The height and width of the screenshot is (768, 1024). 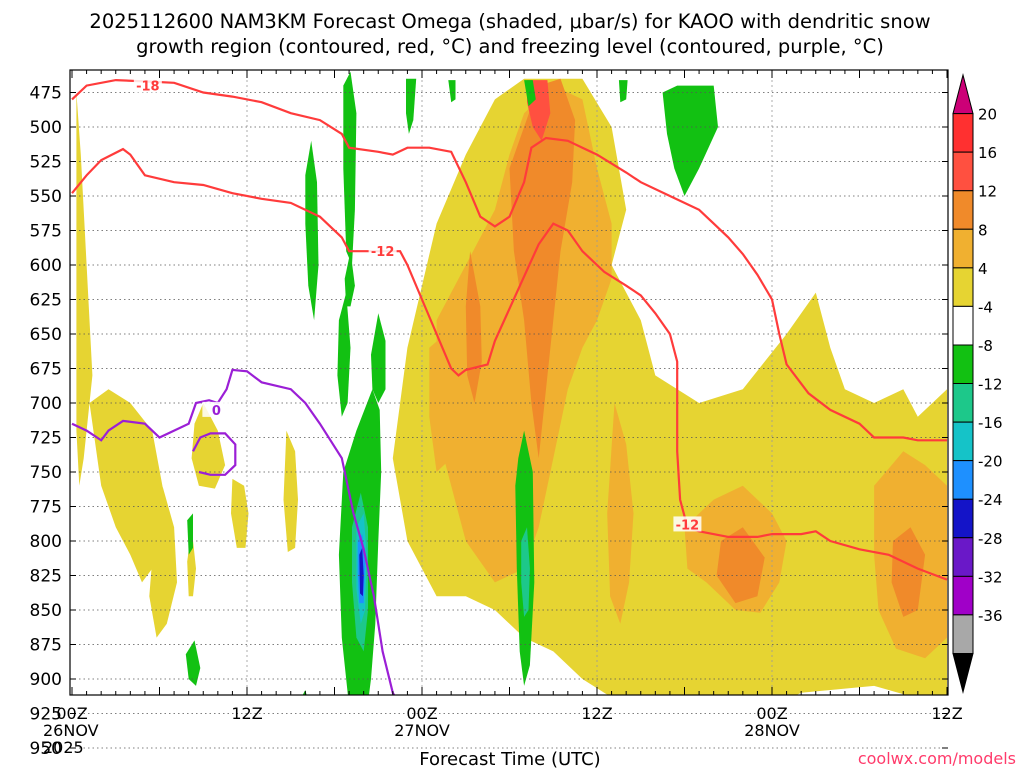 What do you see at coordinates (46, 577) in the screenshot?
I see `y-tick-label: 825` at bounding box center [46, 577].